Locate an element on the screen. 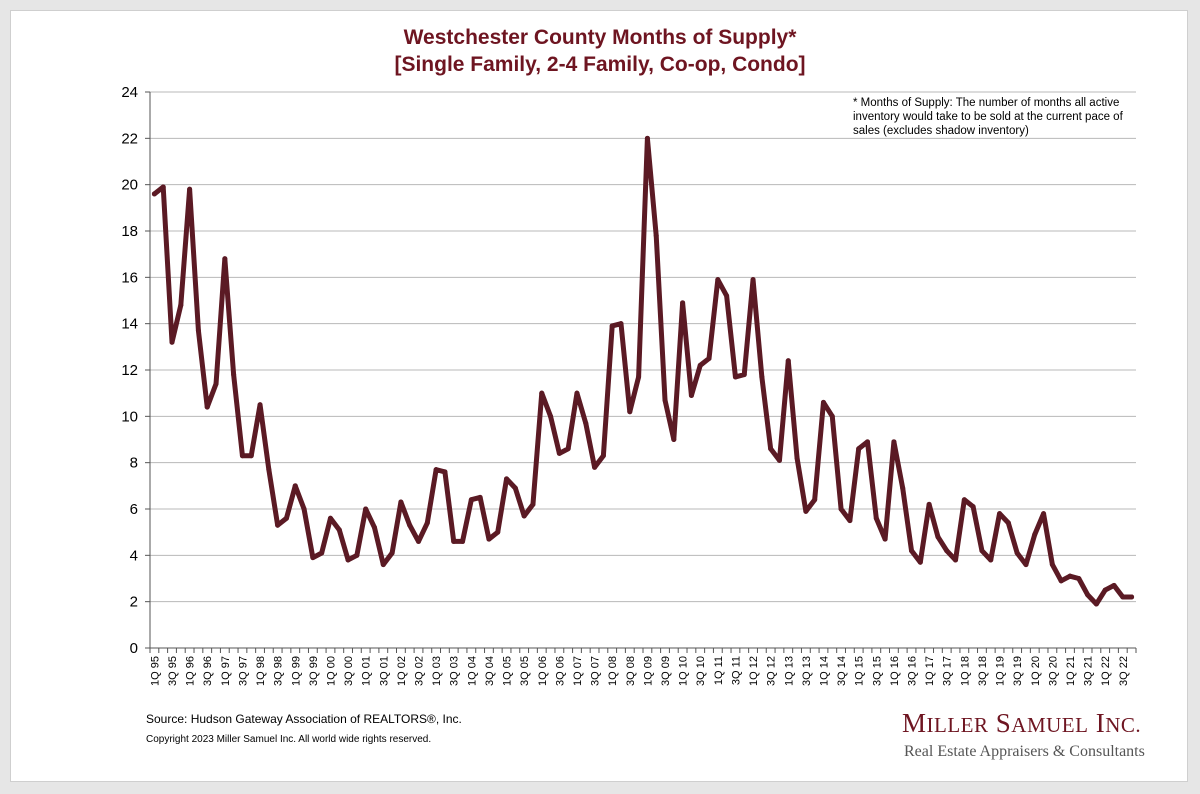 This screenshot has height=794, width=1200. x-tick-label: 1Q 09 is located at coordinates (648, 671).